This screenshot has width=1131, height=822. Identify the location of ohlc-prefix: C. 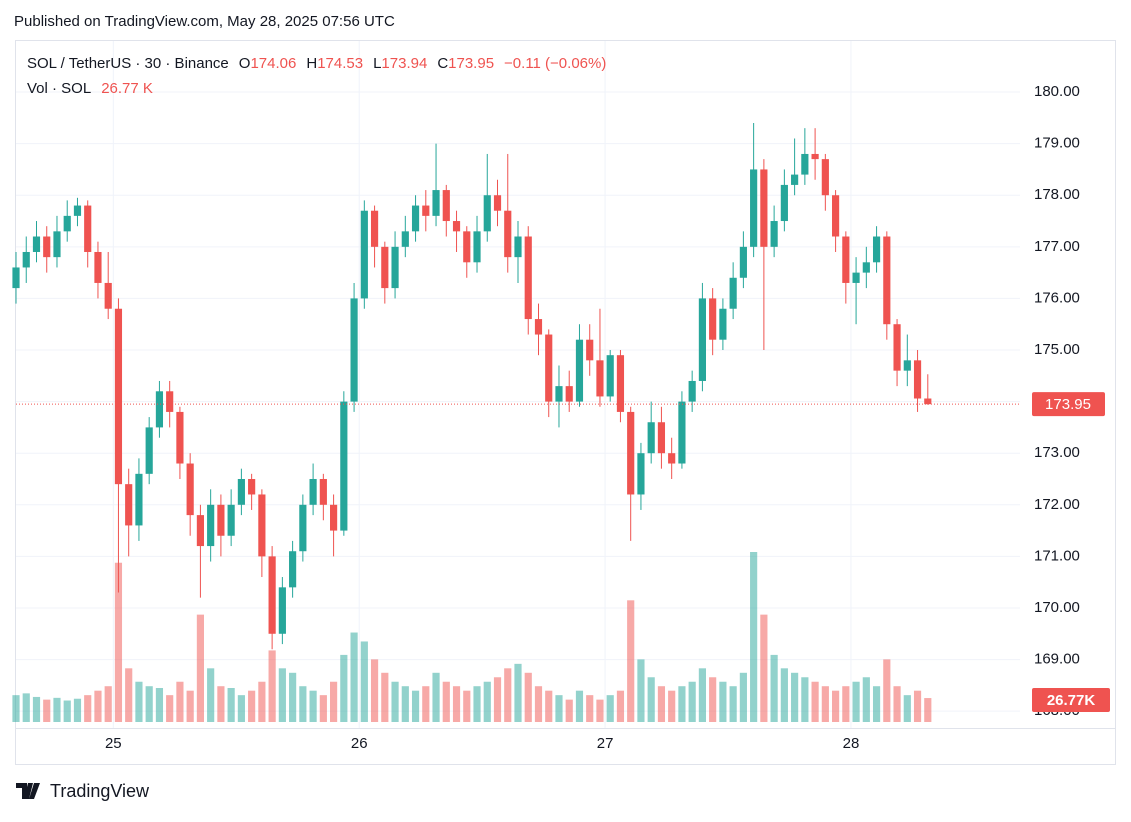
(442, 63).